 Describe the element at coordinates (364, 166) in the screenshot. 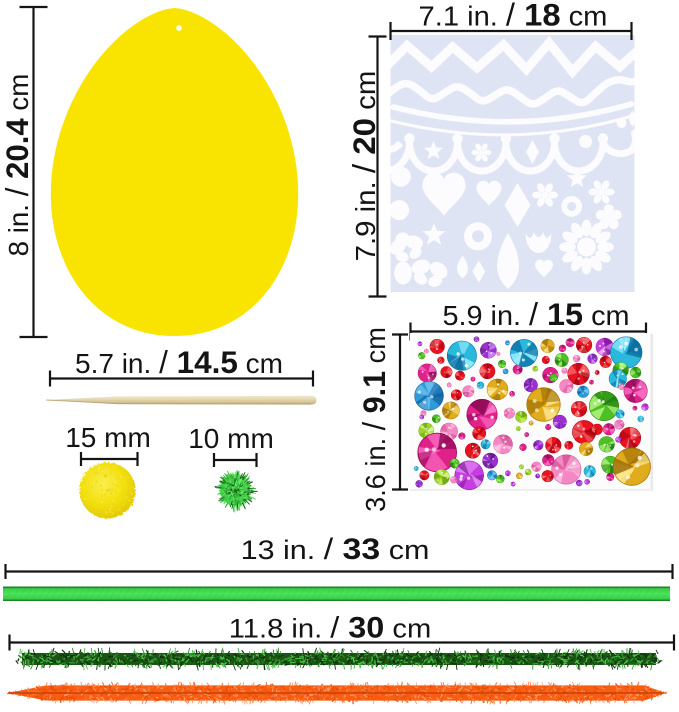

I see `svg-text: 7.9 in. / 20 cm` at that location.